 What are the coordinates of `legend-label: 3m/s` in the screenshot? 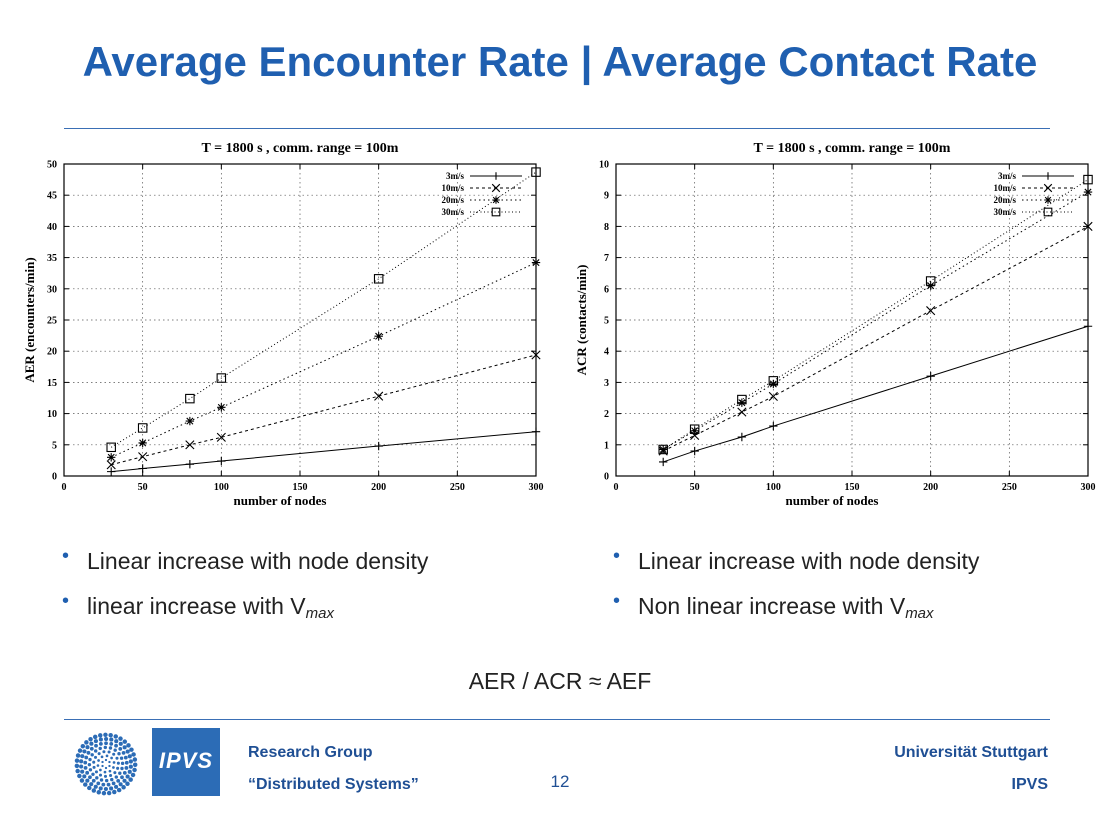 It's located at (455, 176).